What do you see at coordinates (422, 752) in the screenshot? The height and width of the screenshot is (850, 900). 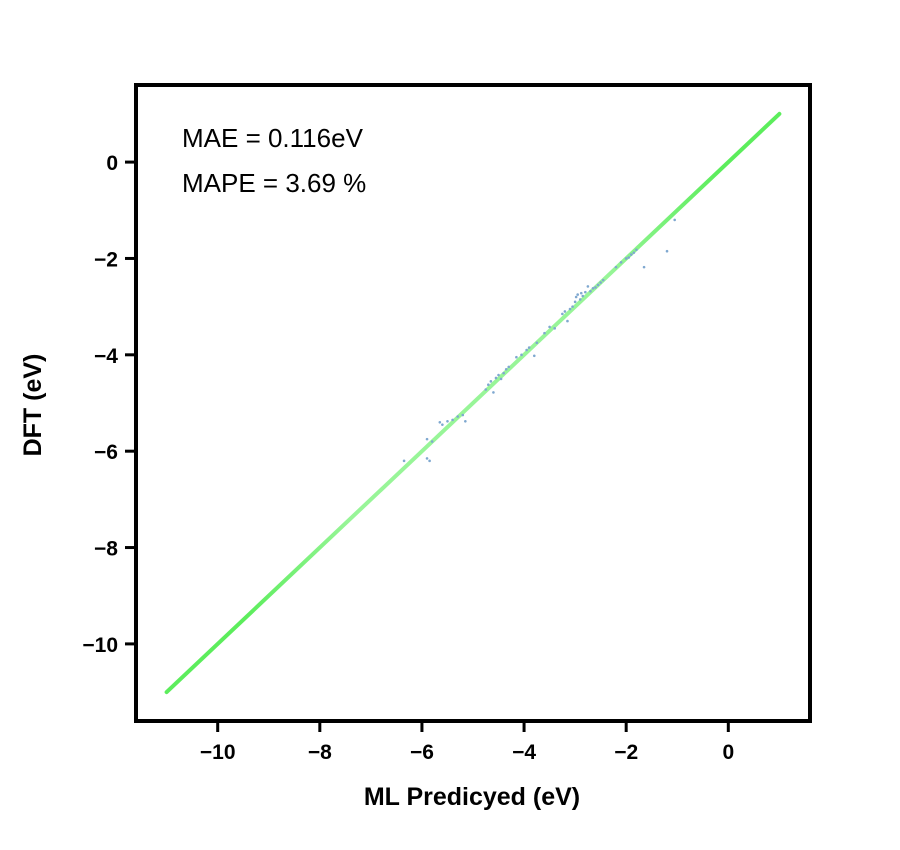 I see `x-tick-label: −6` at bounding box center [422, 752].